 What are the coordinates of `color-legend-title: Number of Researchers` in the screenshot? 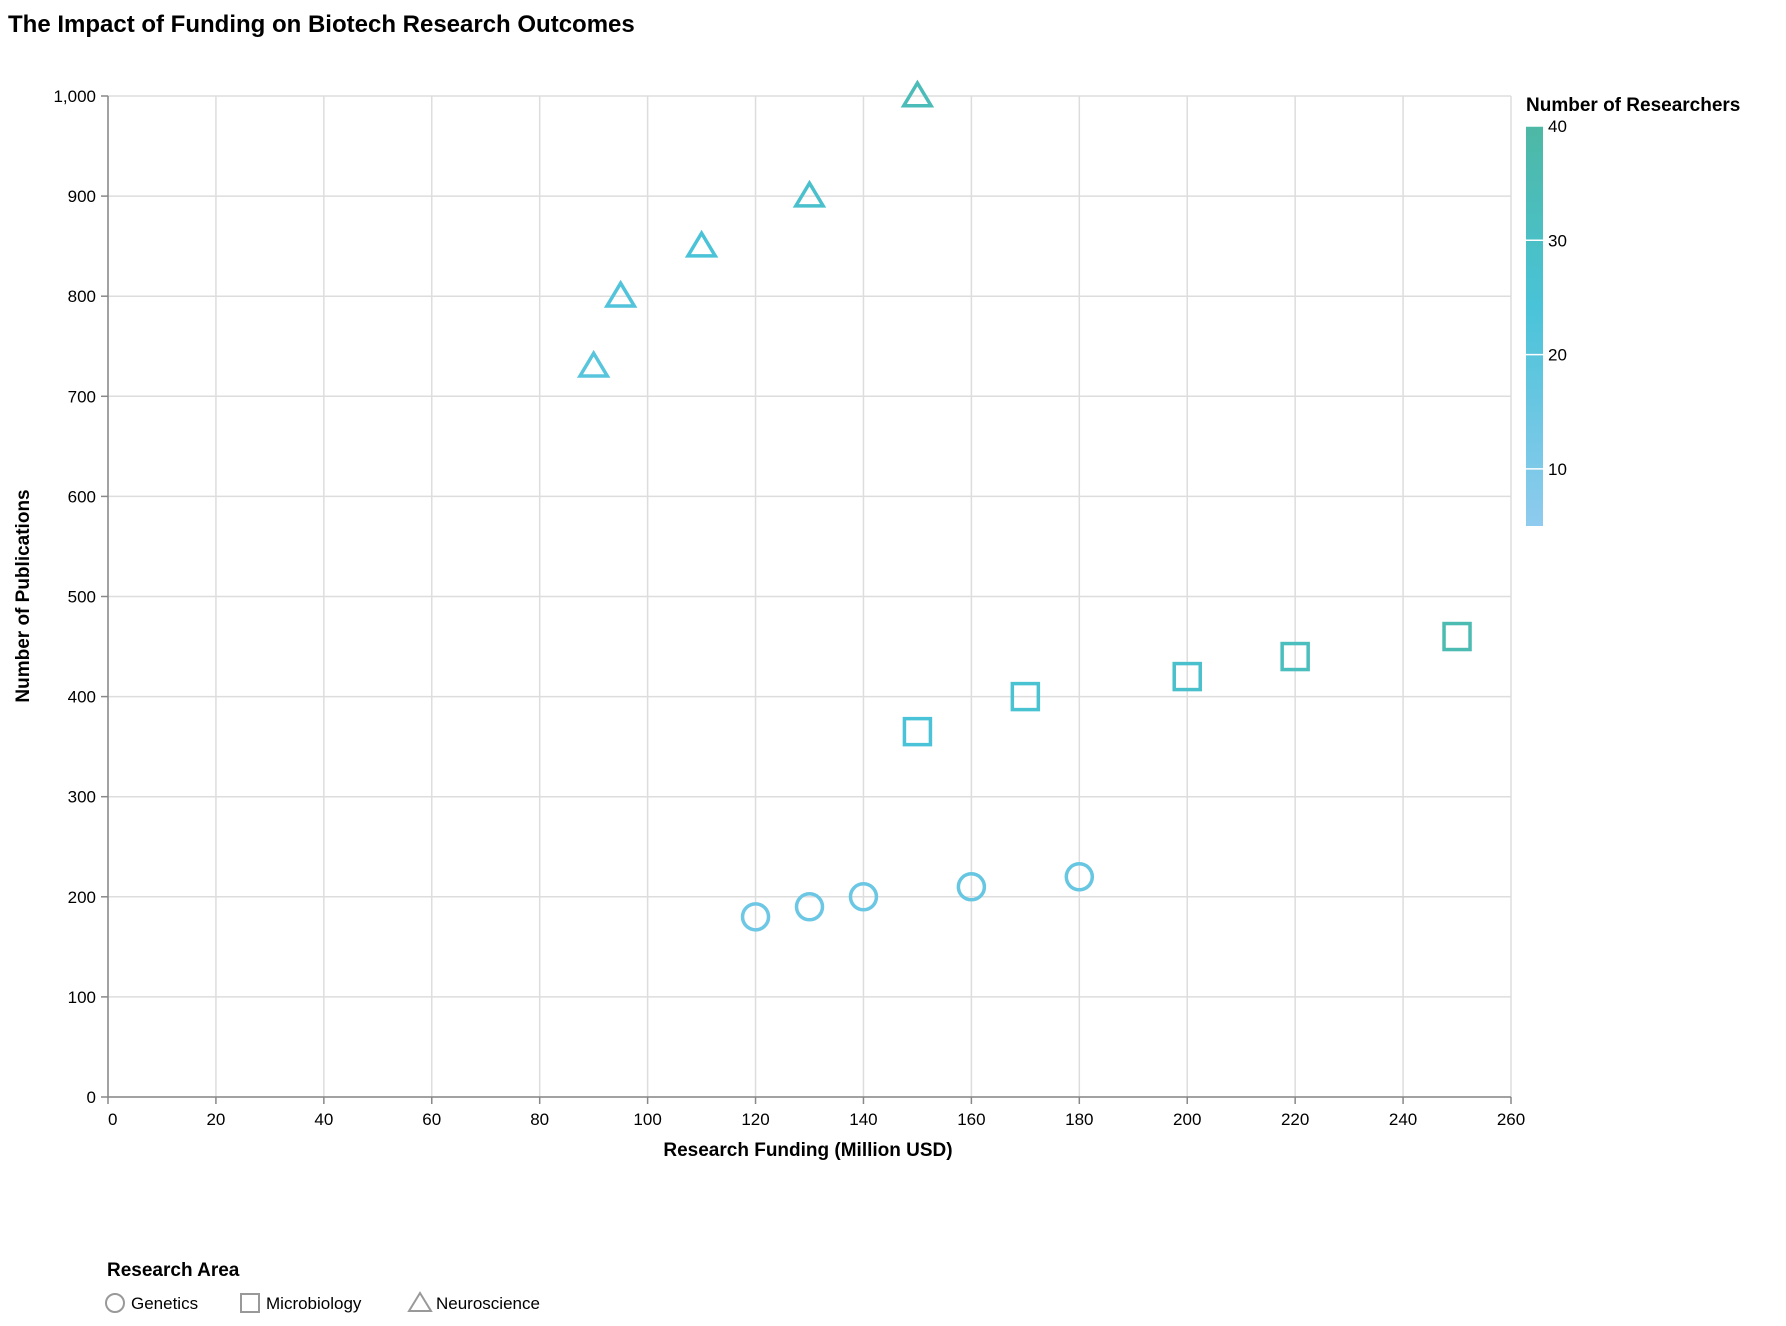 It's located at (1633, 105).